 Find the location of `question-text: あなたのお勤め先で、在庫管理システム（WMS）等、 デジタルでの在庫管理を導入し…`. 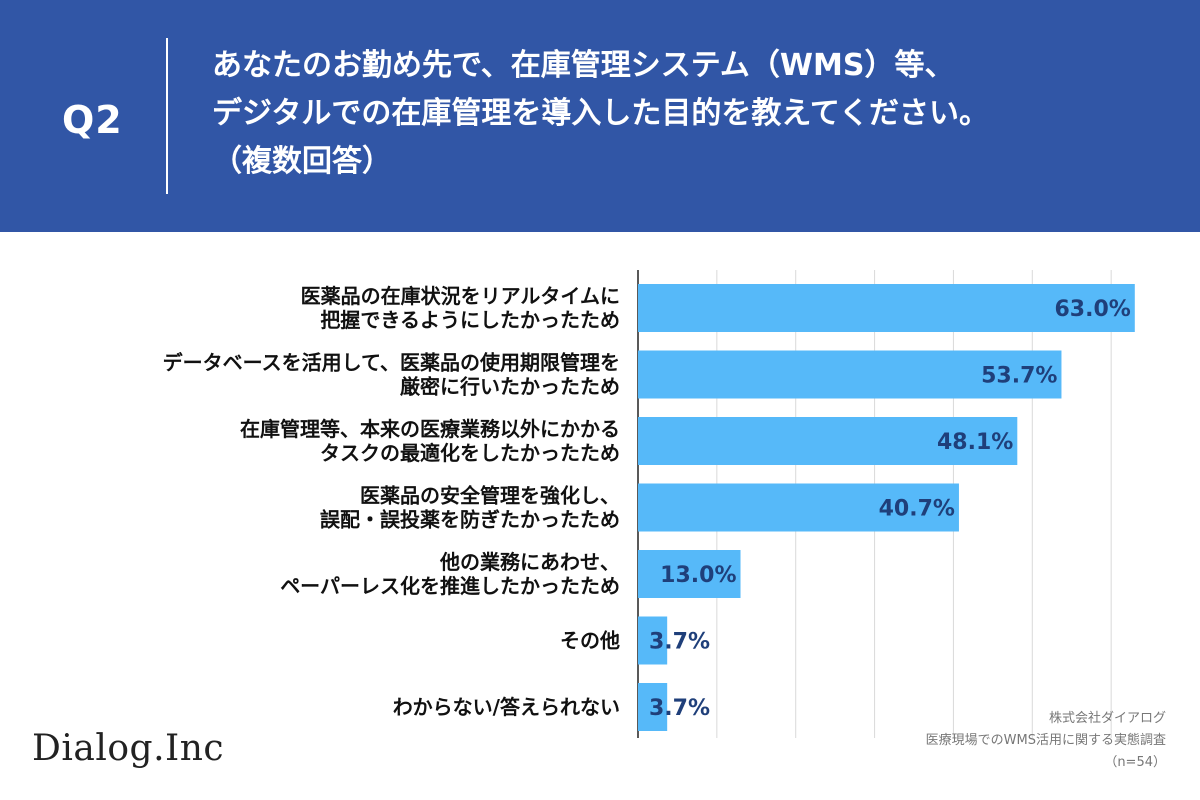

question-text: あなたのお勤め先で、在庫管理システム（WMS）等、 デジタルでの在庫管理を導入し… is located at coordinates (692, 114).